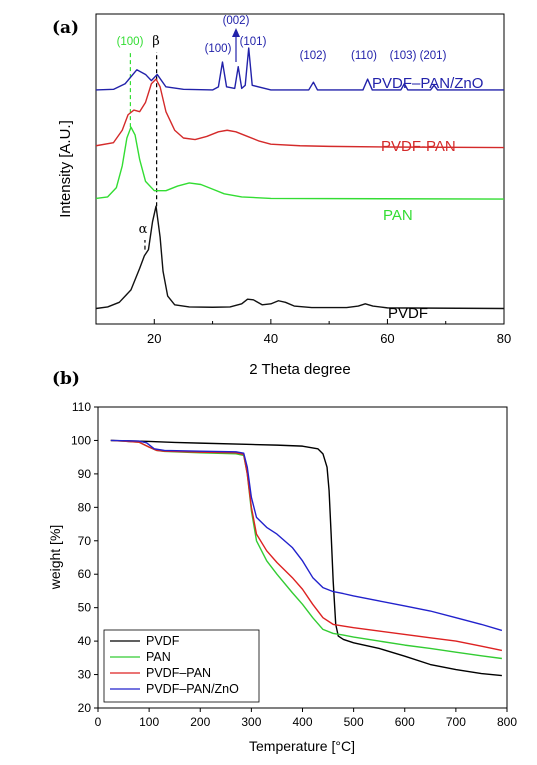  Describe the element at coordinates (84, 557) in the screenshot. I see `tga-y-ticks: 20 30 40 50 60 70 80 90 100 110` at that location.